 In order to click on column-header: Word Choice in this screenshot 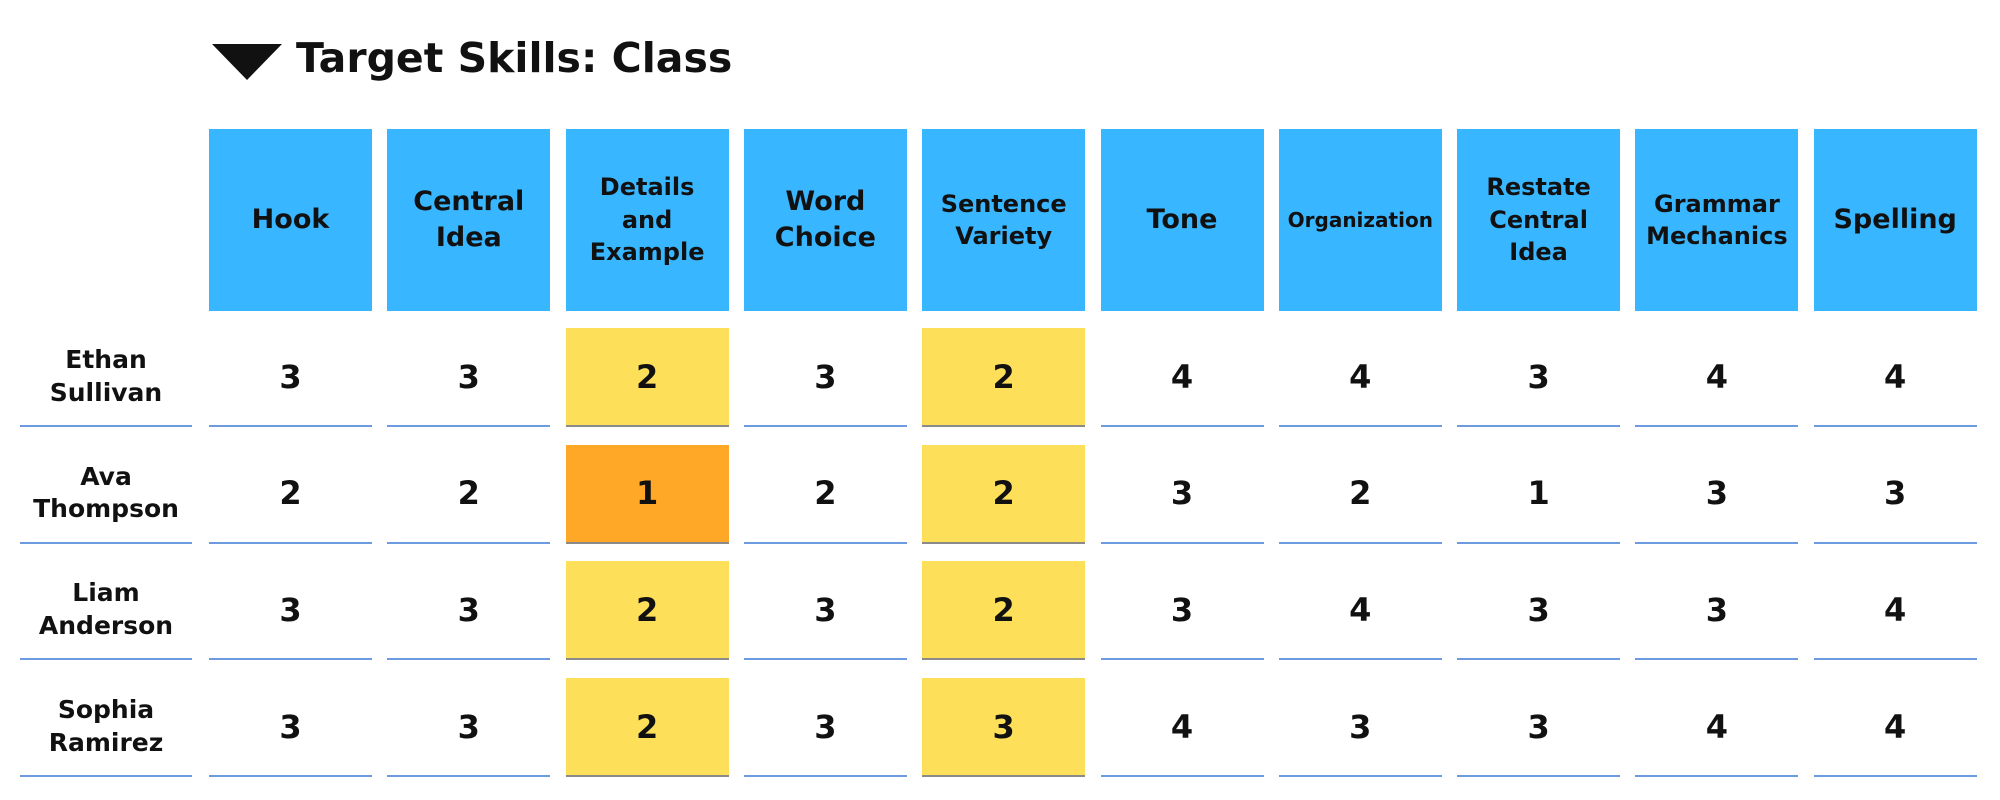, I will do `click(825, 220)`.